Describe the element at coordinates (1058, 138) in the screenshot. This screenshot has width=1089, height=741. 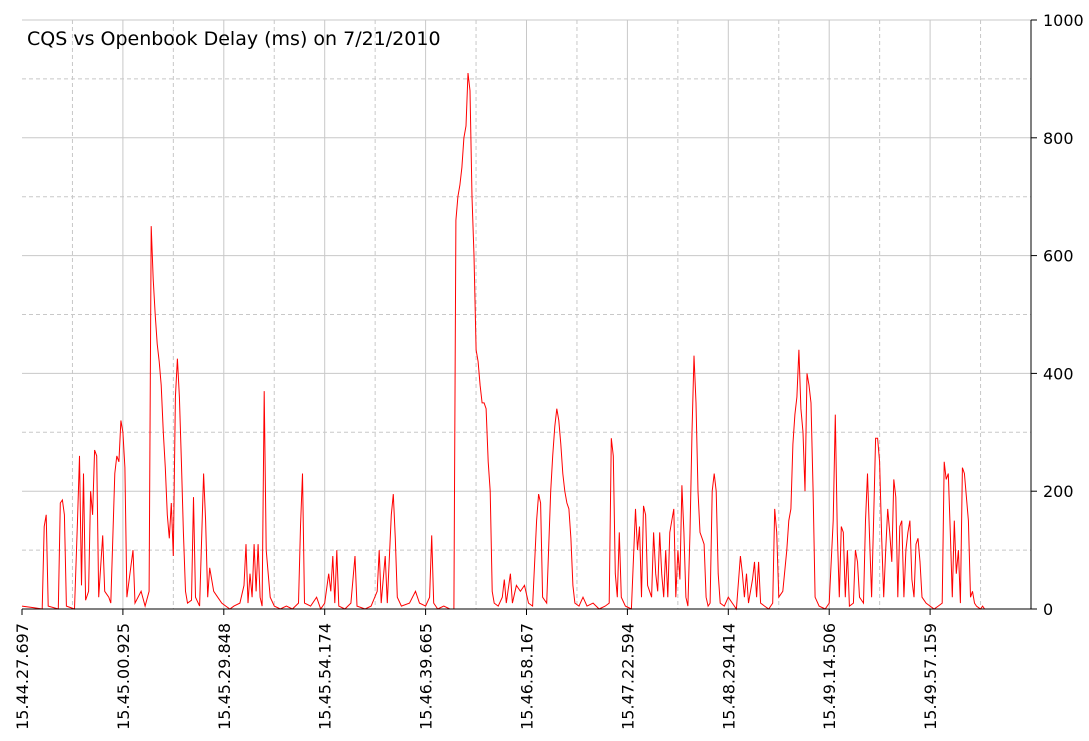
I see `y-tick-label: 800` at that location.